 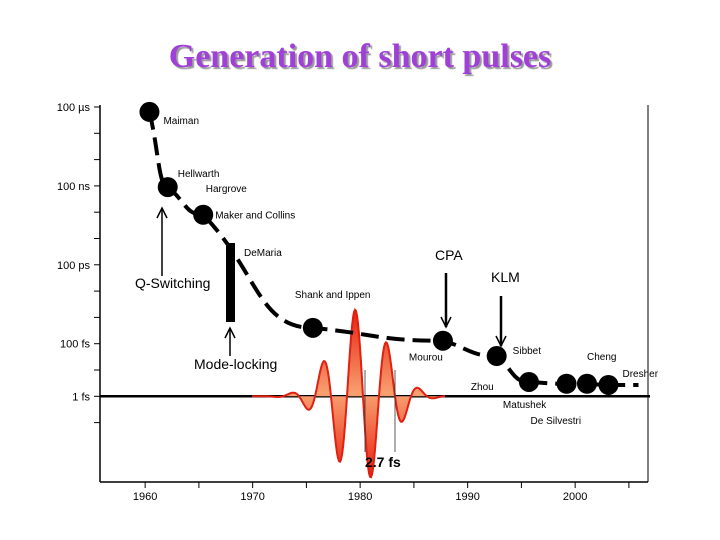 I want to click on q-switching-arrow-head, so click(x=162, y=212).